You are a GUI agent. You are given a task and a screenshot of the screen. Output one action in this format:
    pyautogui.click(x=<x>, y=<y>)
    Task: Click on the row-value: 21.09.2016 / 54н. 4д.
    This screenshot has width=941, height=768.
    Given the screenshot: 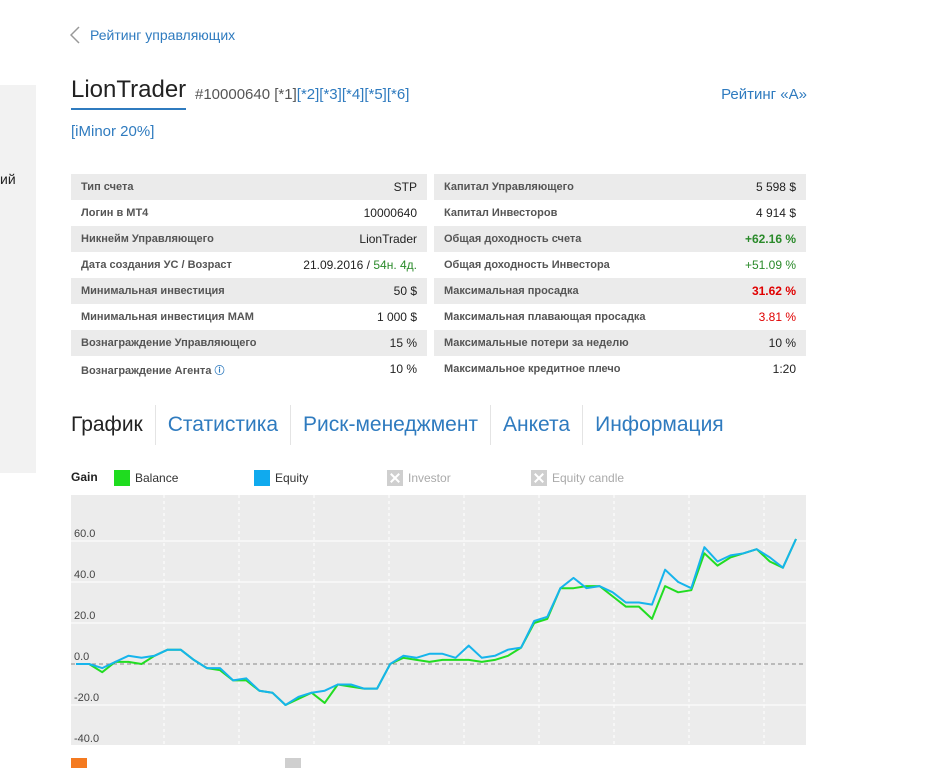 What is the action you would take?
    pyautogui.click(x=360, y=265)
    